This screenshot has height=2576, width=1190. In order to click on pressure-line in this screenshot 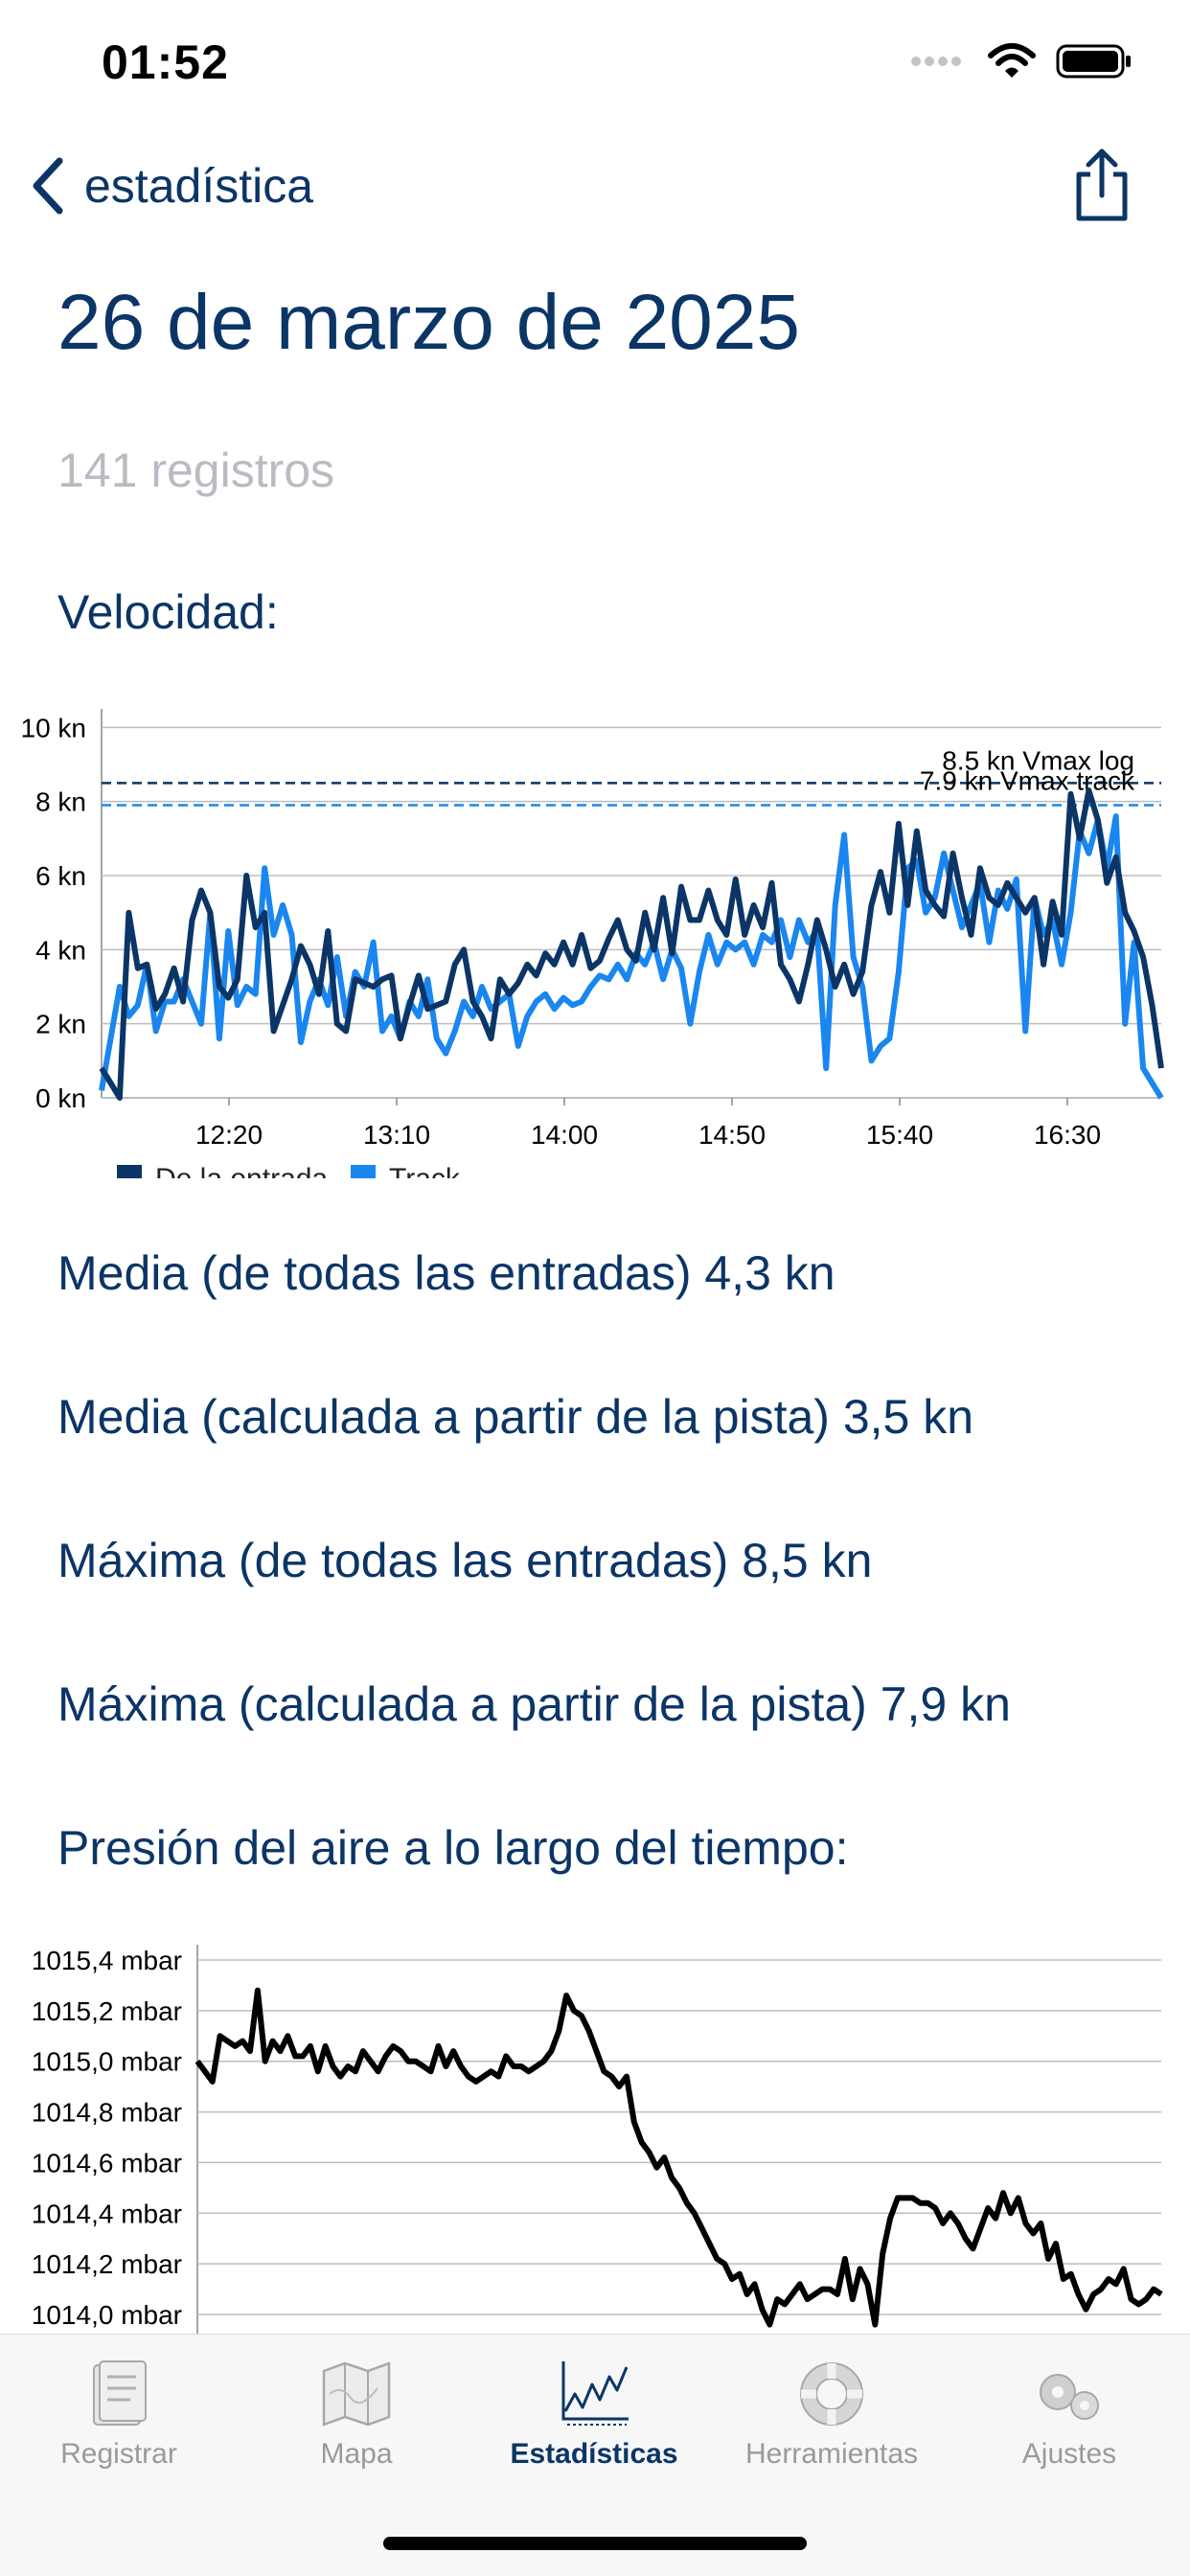, I will do `click(679, 2158)`.